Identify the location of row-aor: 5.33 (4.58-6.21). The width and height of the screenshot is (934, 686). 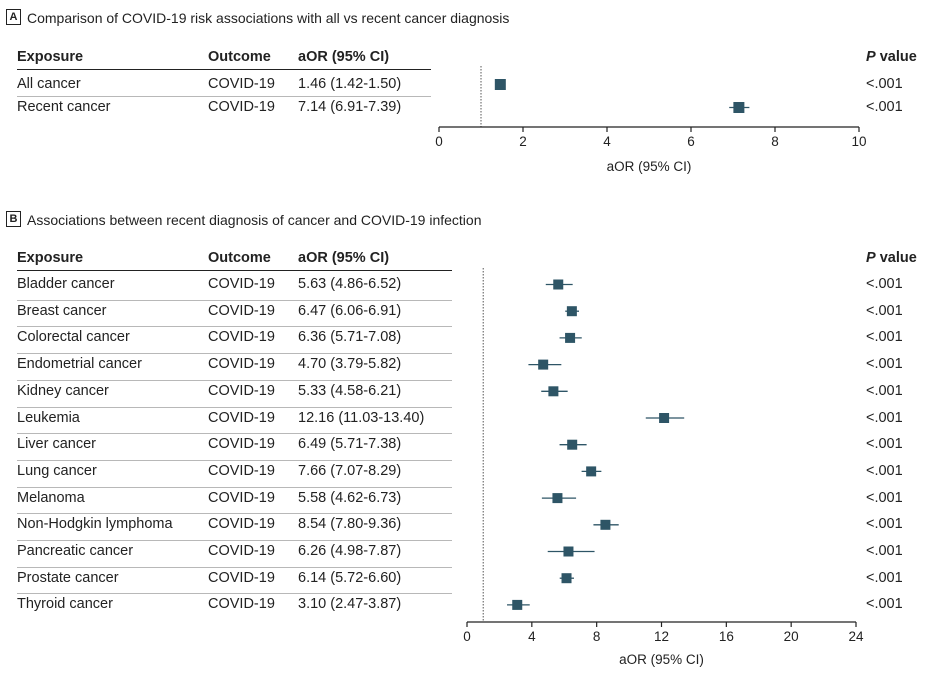
(350, 390).